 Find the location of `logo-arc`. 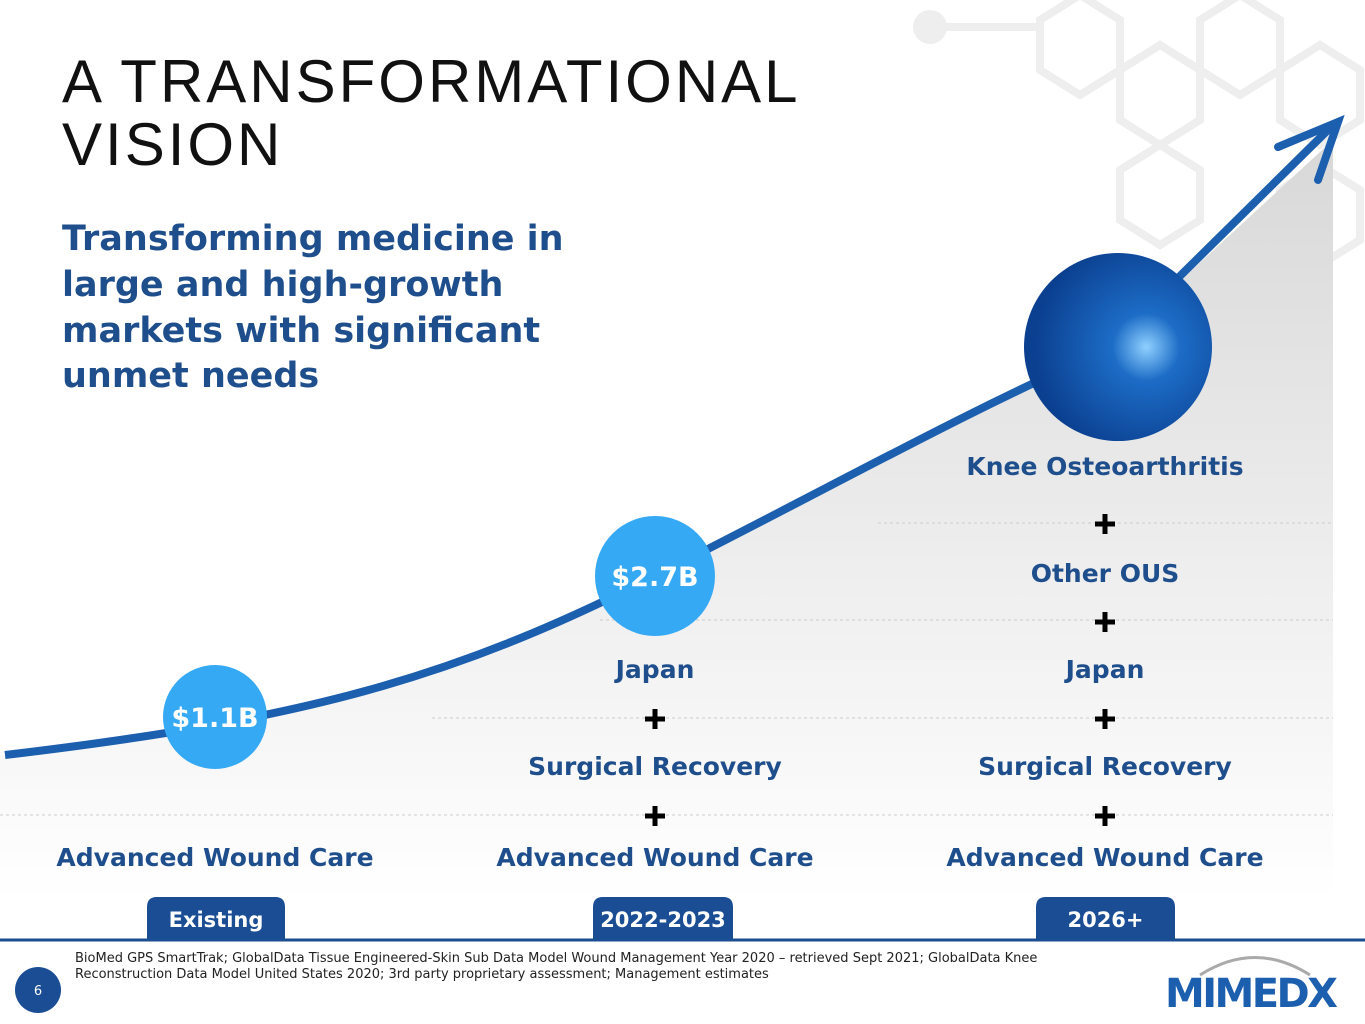

logo-arc is located at coordinates (1255, 966).